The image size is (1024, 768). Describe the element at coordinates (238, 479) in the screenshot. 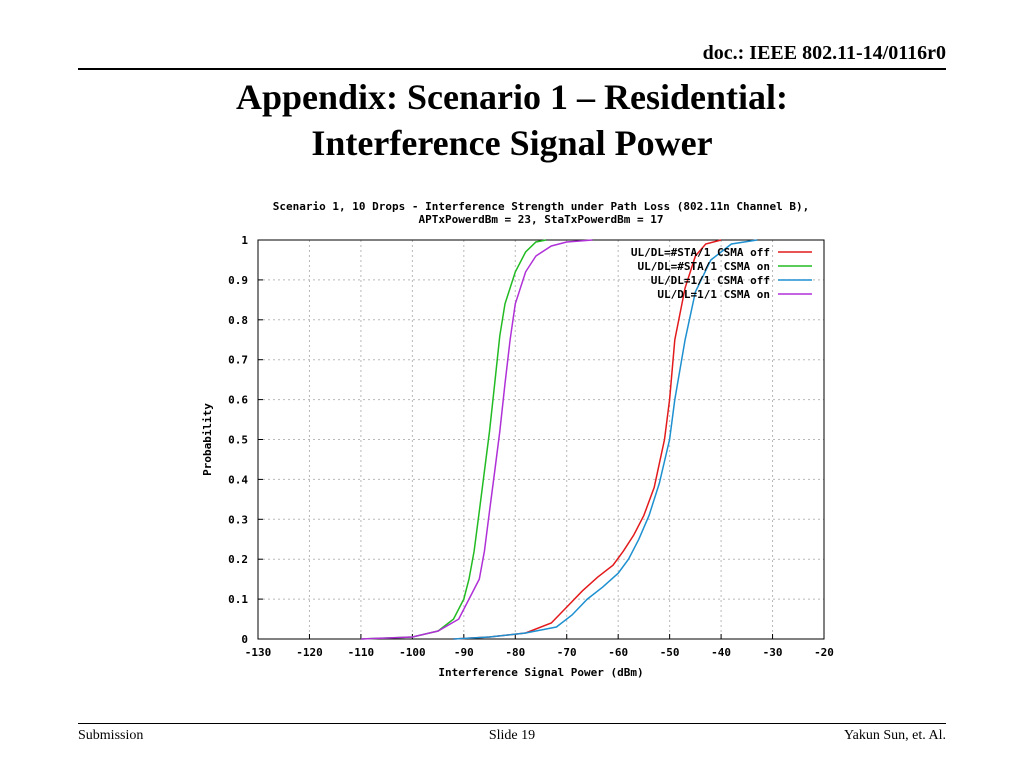

I see `y-tick-label: 0.4` at that location.